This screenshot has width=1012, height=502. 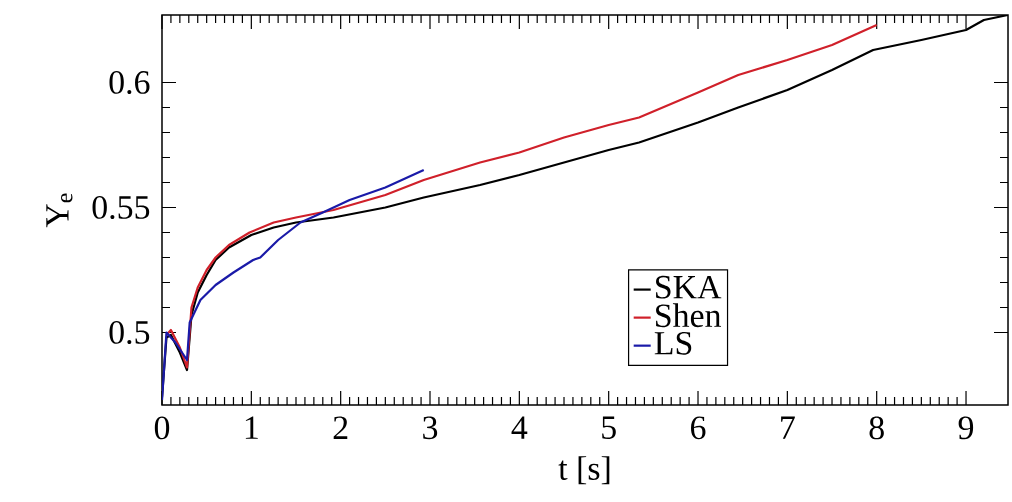 What do you see at coordinates (293, 285) in the screenshot?
I see `line-series` at bounding box center [293, 285].